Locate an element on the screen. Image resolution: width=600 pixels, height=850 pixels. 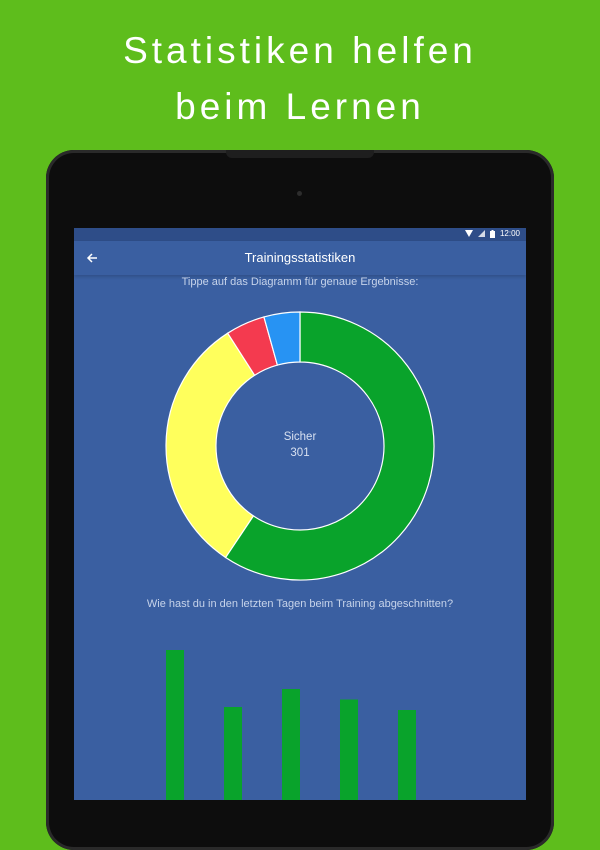
tablet-notch is located at coordinates (300, 154).